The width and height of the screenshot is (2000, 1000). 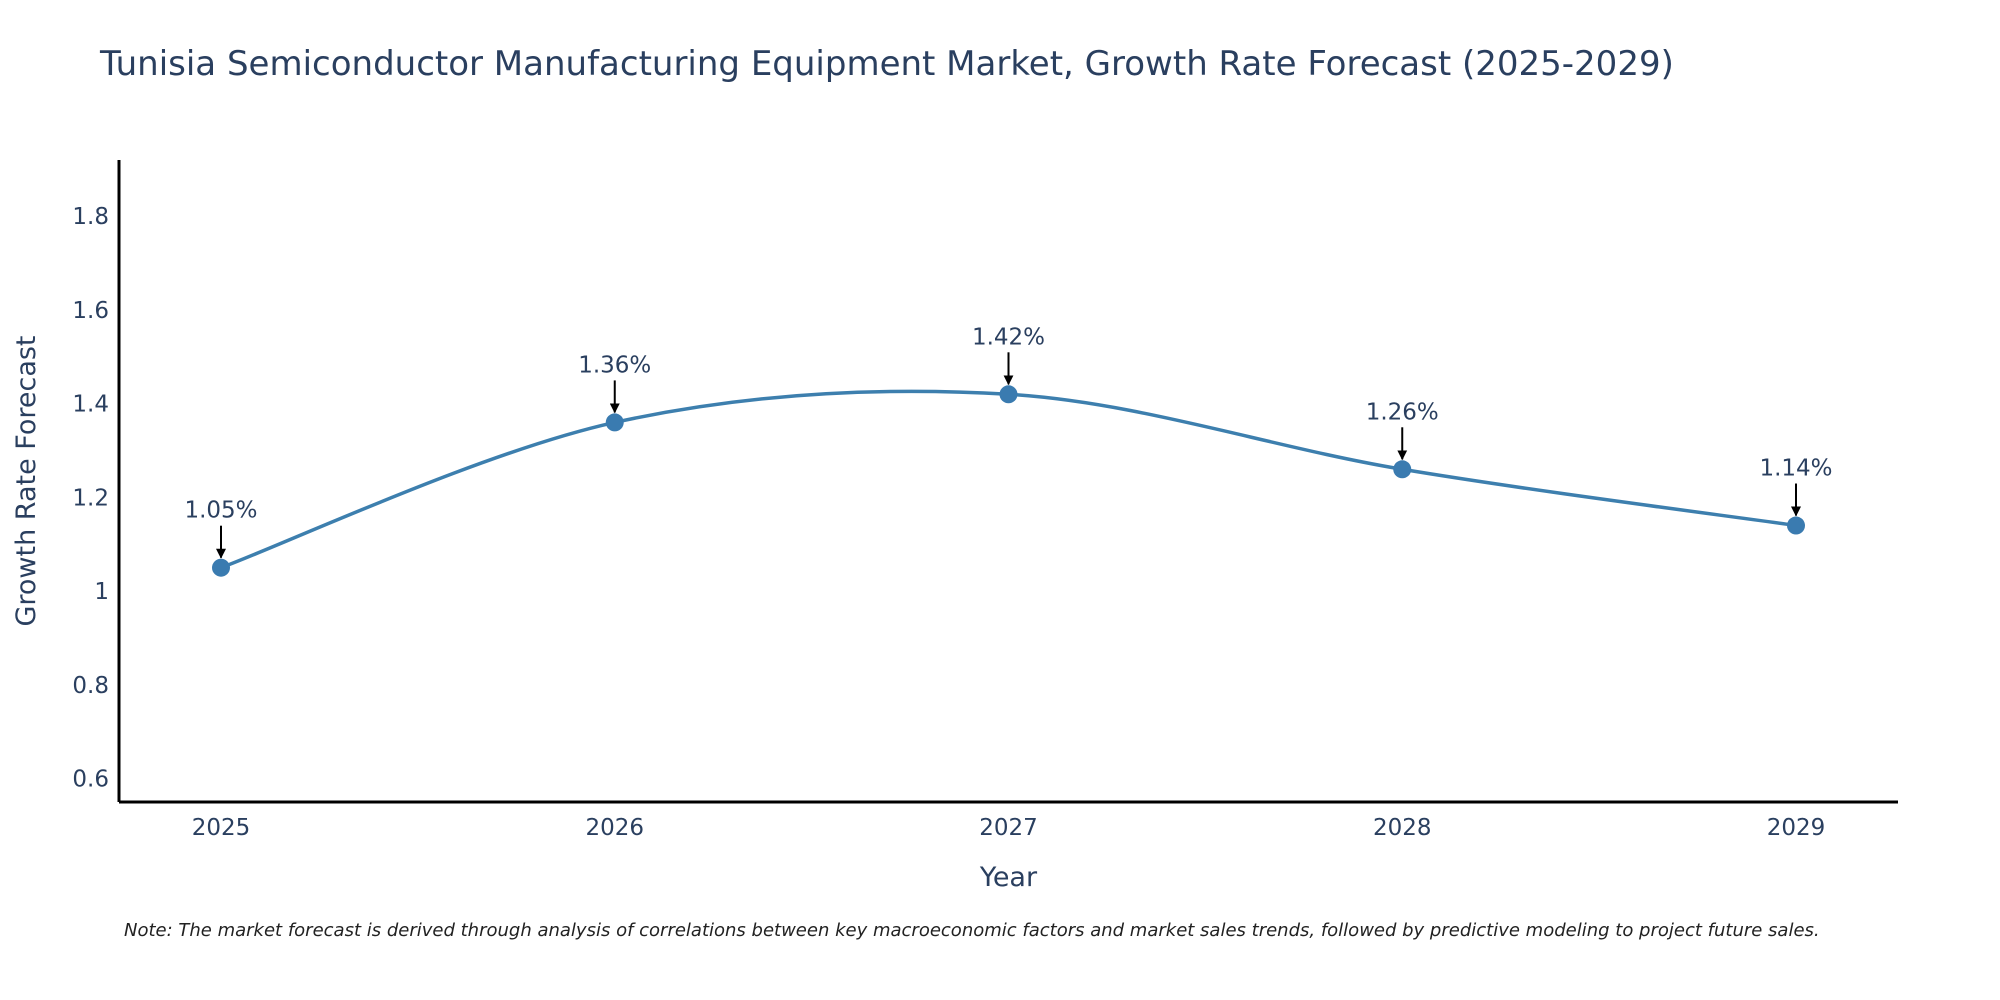 What do you see at coordinates (1402, 412) in the screenshot?
I see `data-label: 1.26%` at bounding box center [1402, 412].